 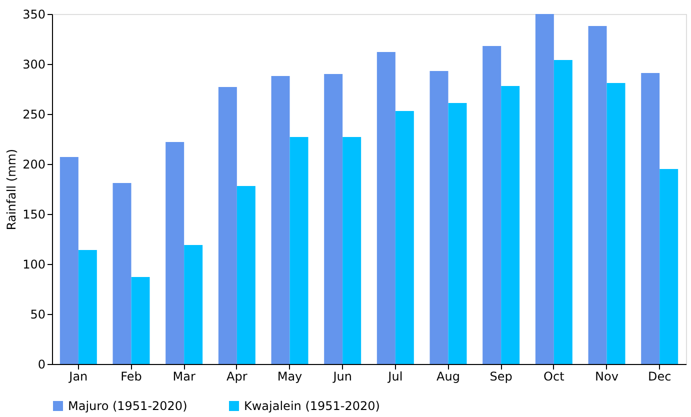 I want to click on legend-label: Majuro (1951-2020), so click(x=128, y=406).